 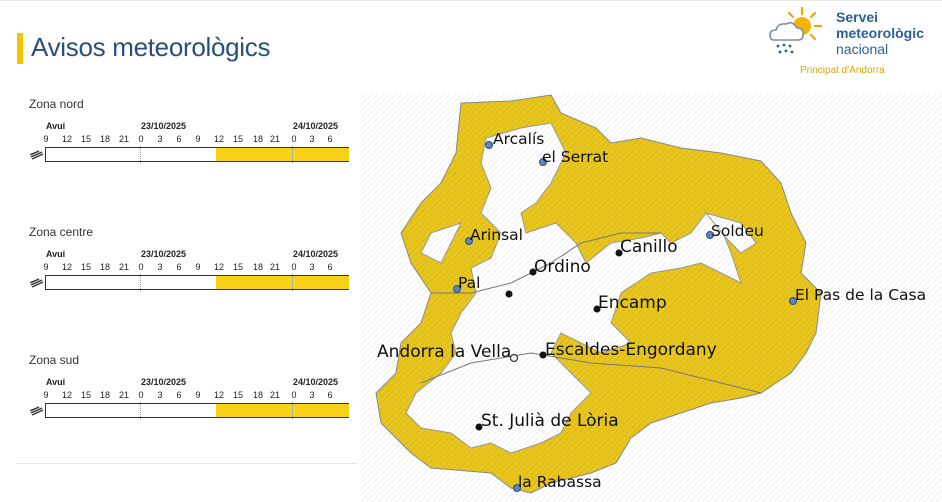 I want to click on title-accent-bar, so click(x=20, y=48).